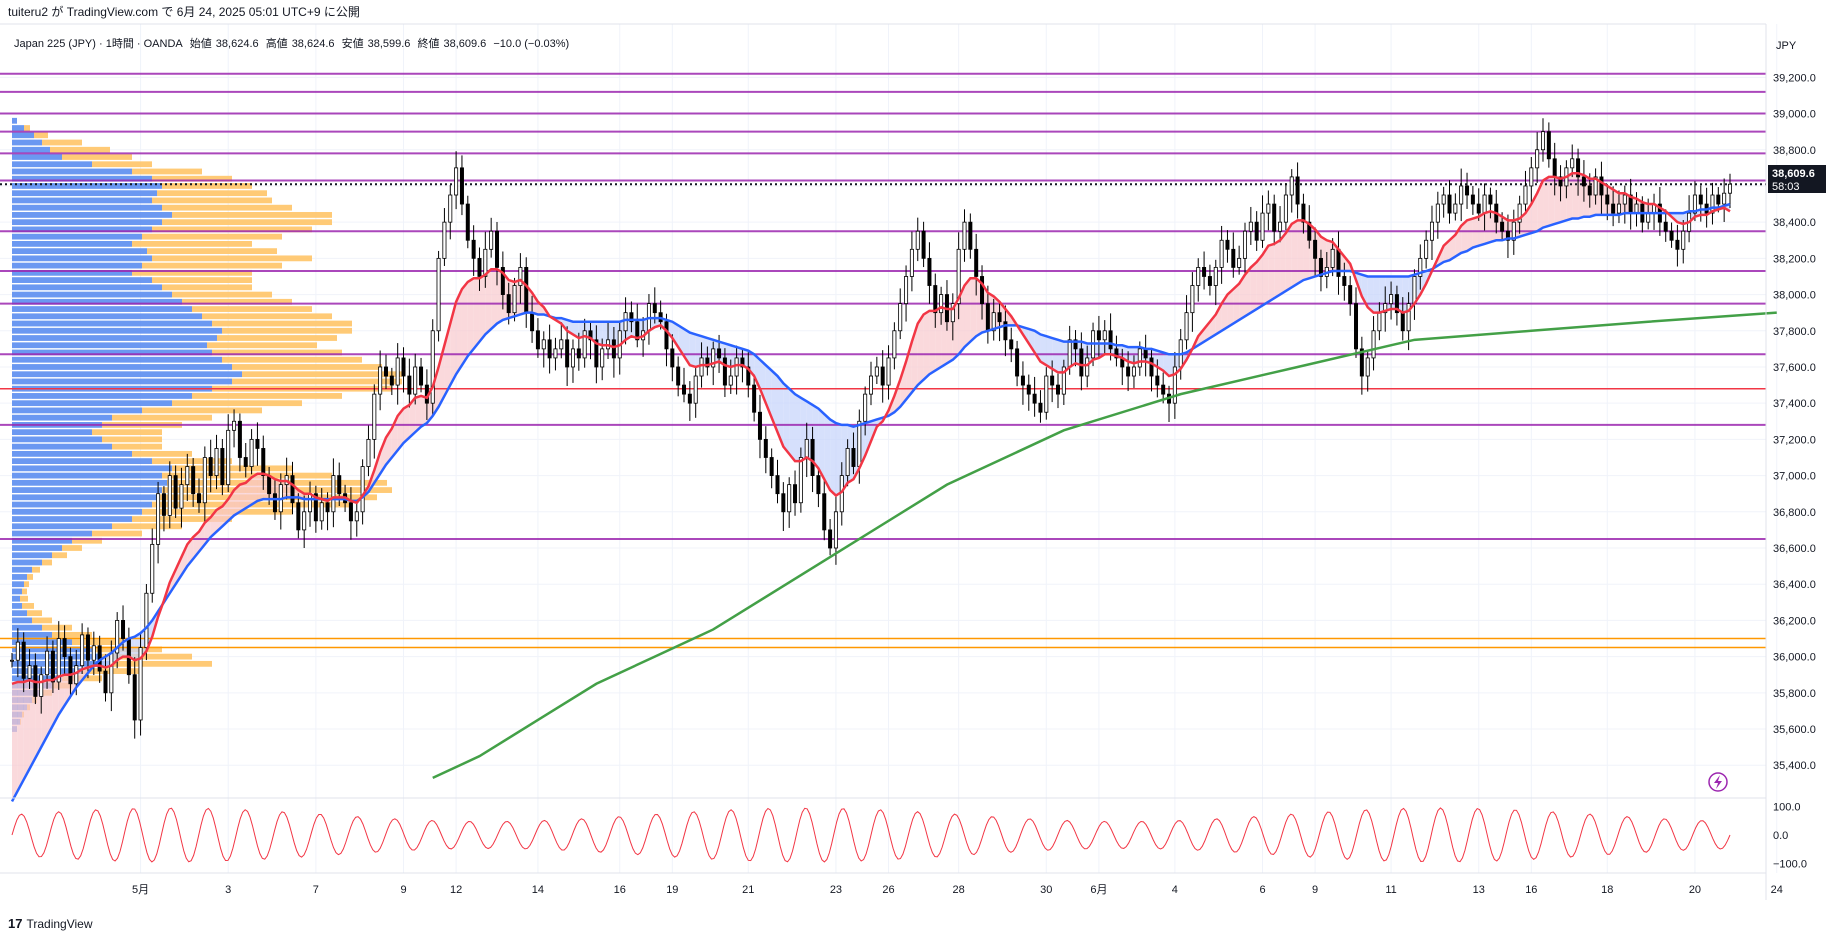 This screenshot has height=941, width=1835. What do you see at coordinates (531, 44) in the screenshot?
I see `change-value: −10.0 (−0.03%)` at bounding box center [531, 44].